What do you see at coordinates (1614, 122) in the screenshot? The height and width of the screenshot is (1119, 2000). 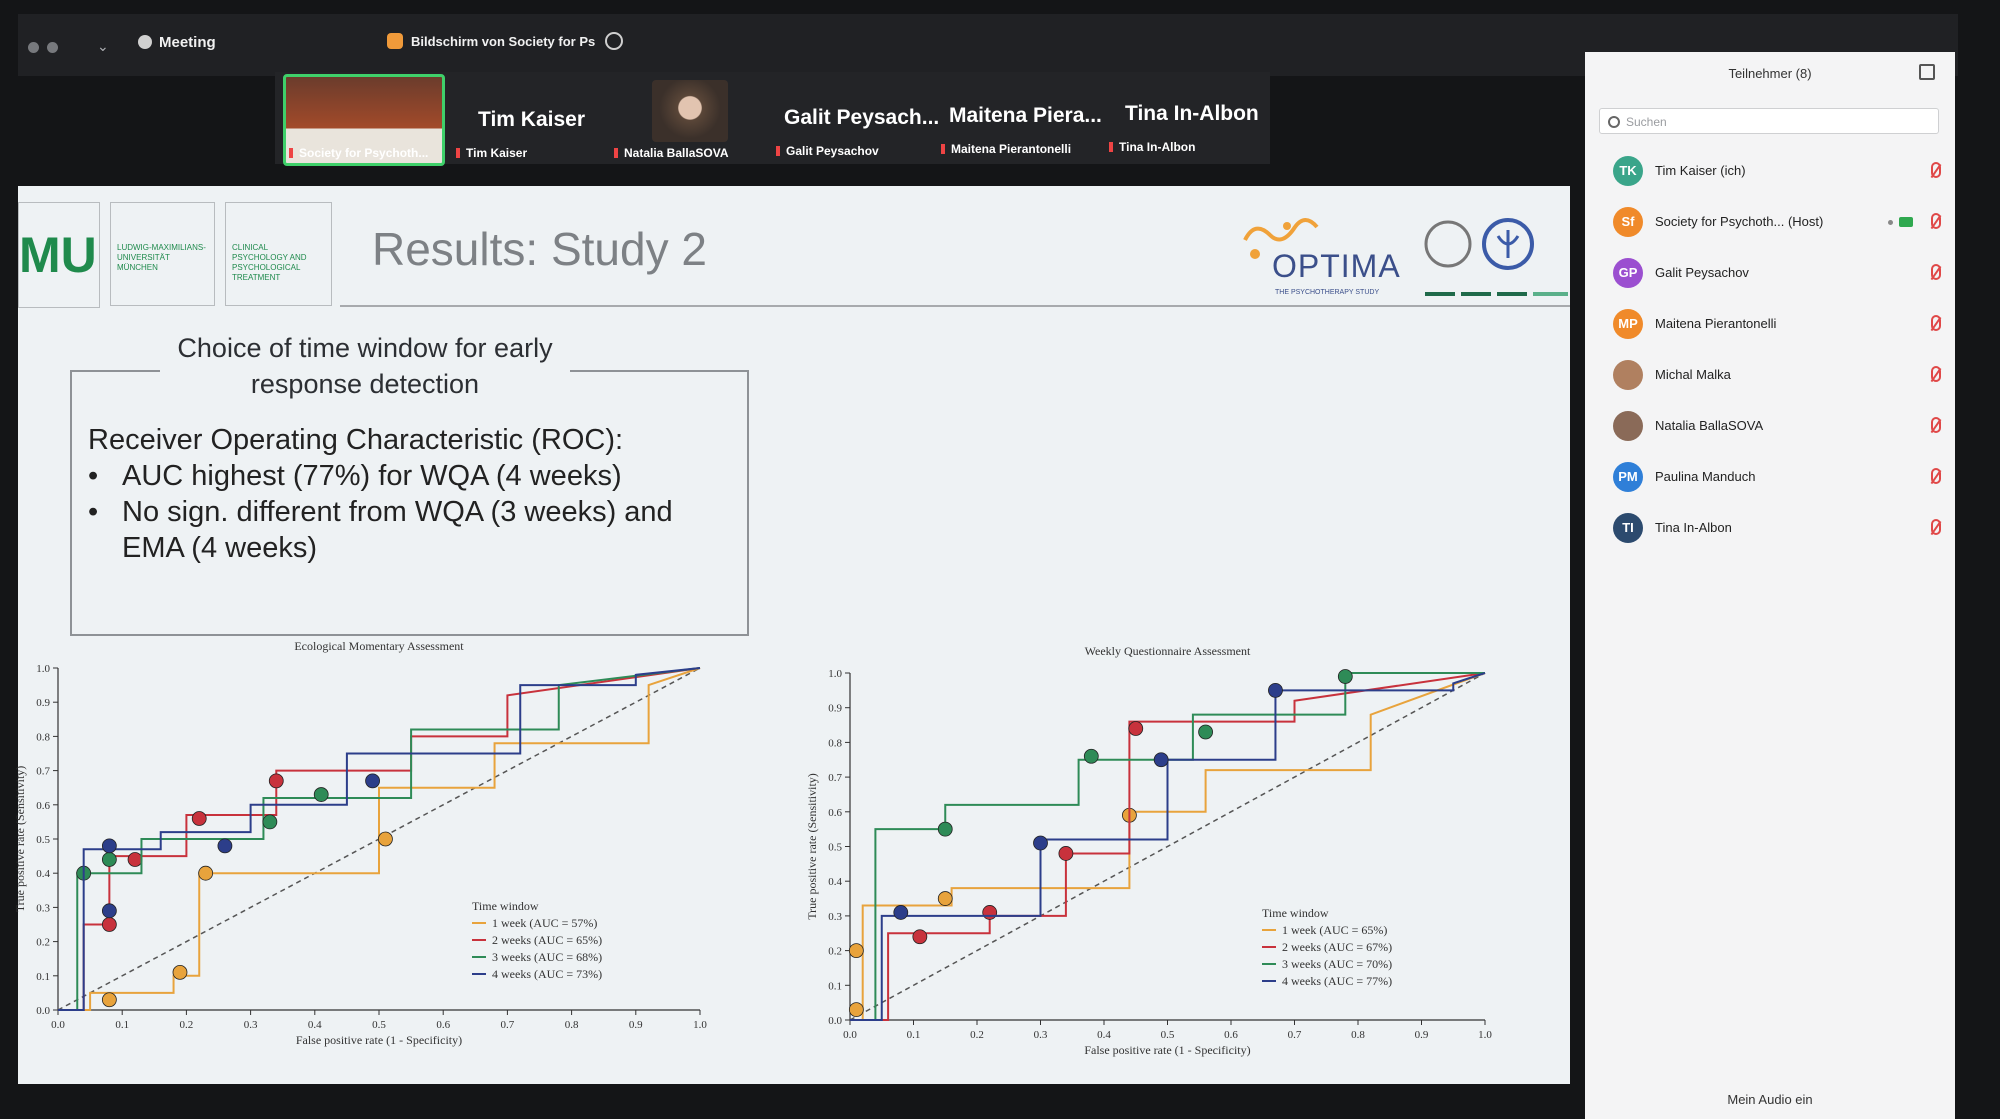 I see `search-icon` at bounding box center [1614, 122].